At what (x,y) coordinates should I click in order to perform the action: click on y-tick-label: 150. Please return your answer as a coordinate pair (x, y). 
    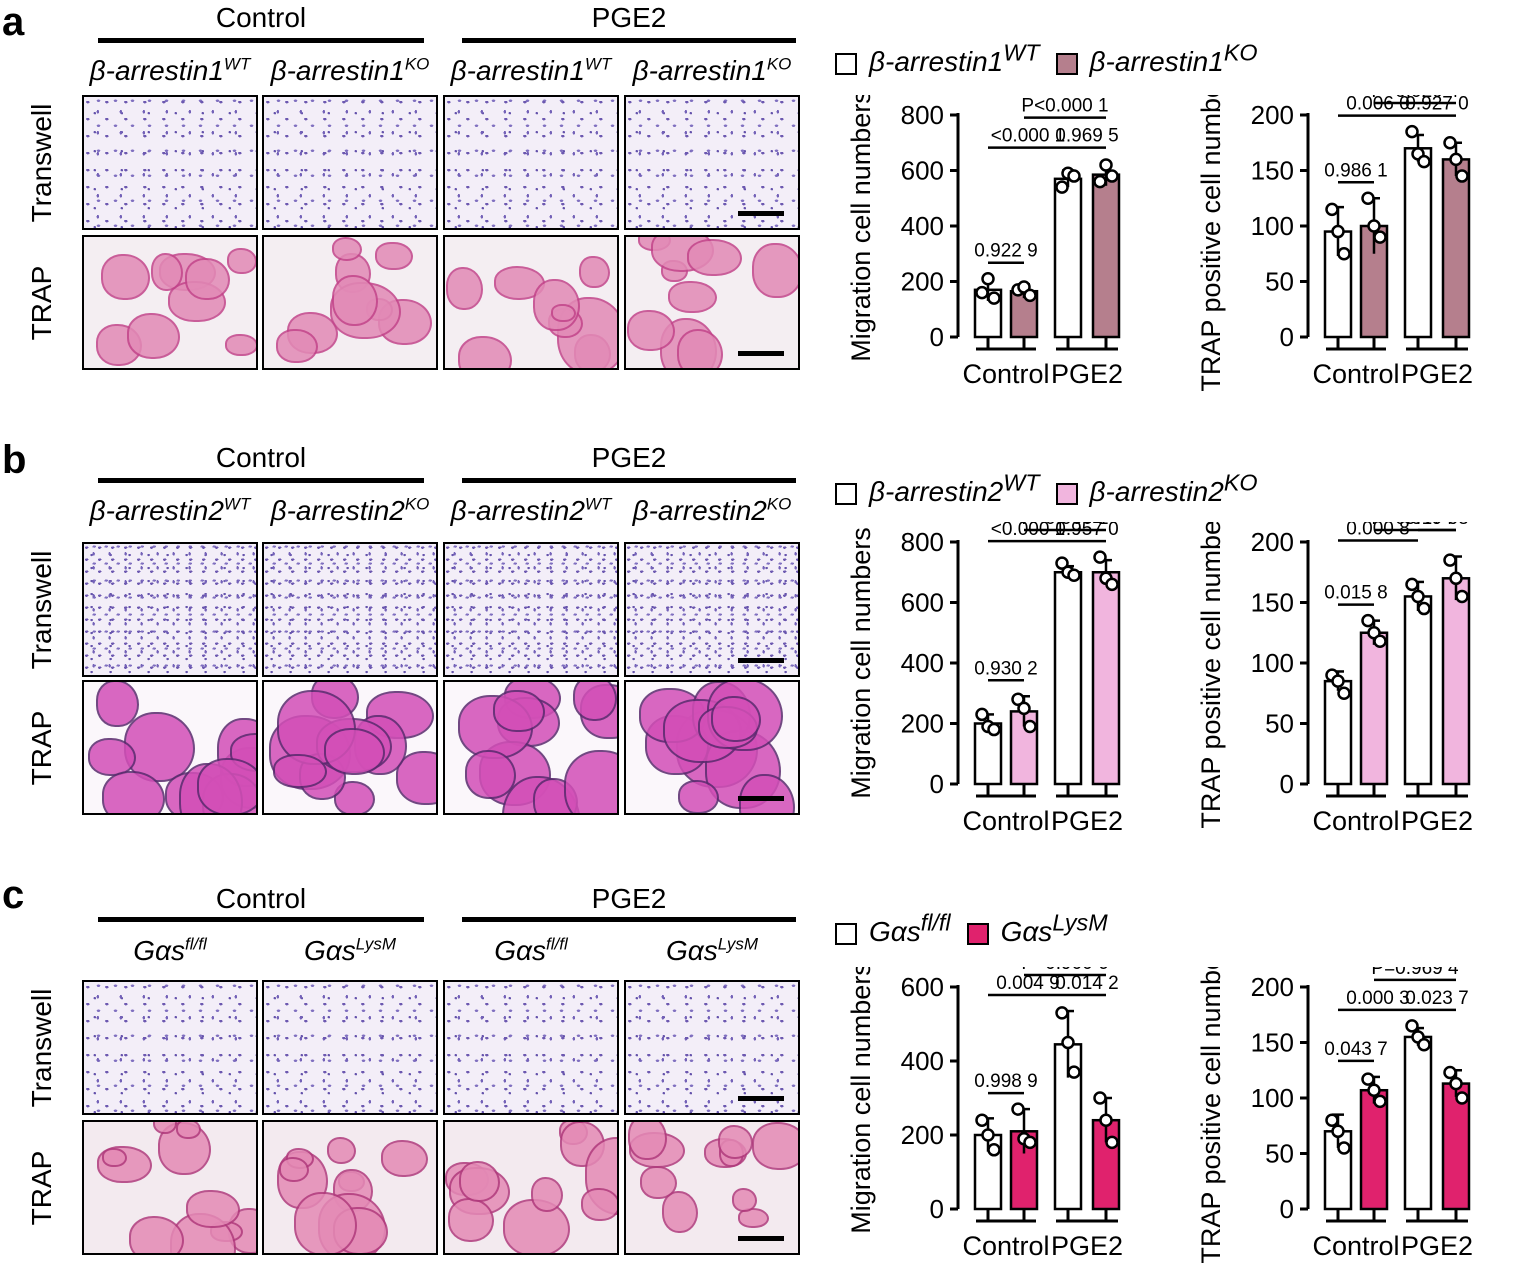
    Looking at the image, I should click on (1272, 171).